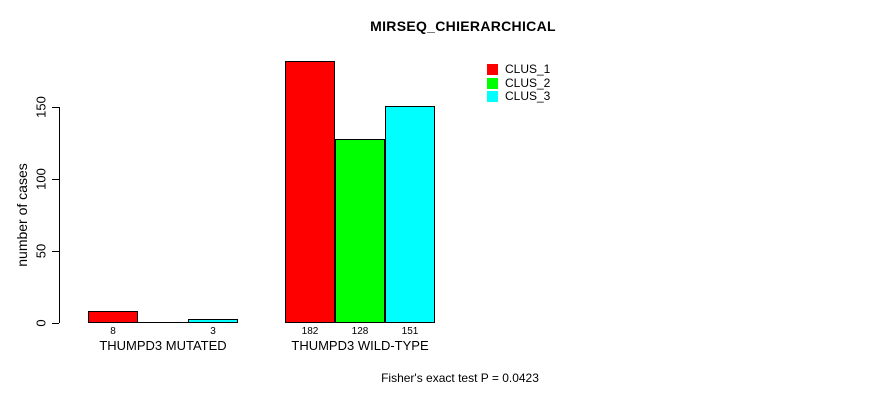 This screenshot has width=890, height=400. I want to click on chart-title: MIRSEQ_CHIERARCHICAL, so click(463, 26).